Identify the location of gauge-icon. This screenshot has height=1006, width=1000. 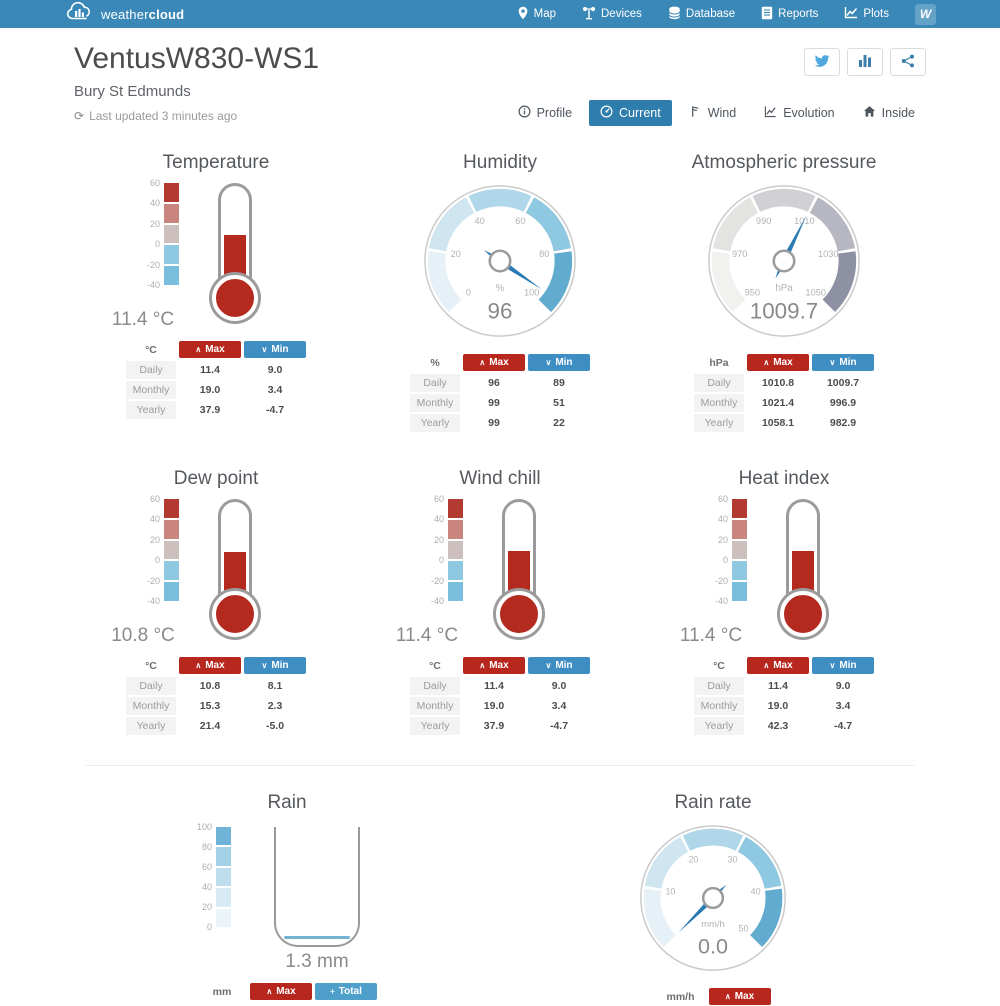
(606, 113).